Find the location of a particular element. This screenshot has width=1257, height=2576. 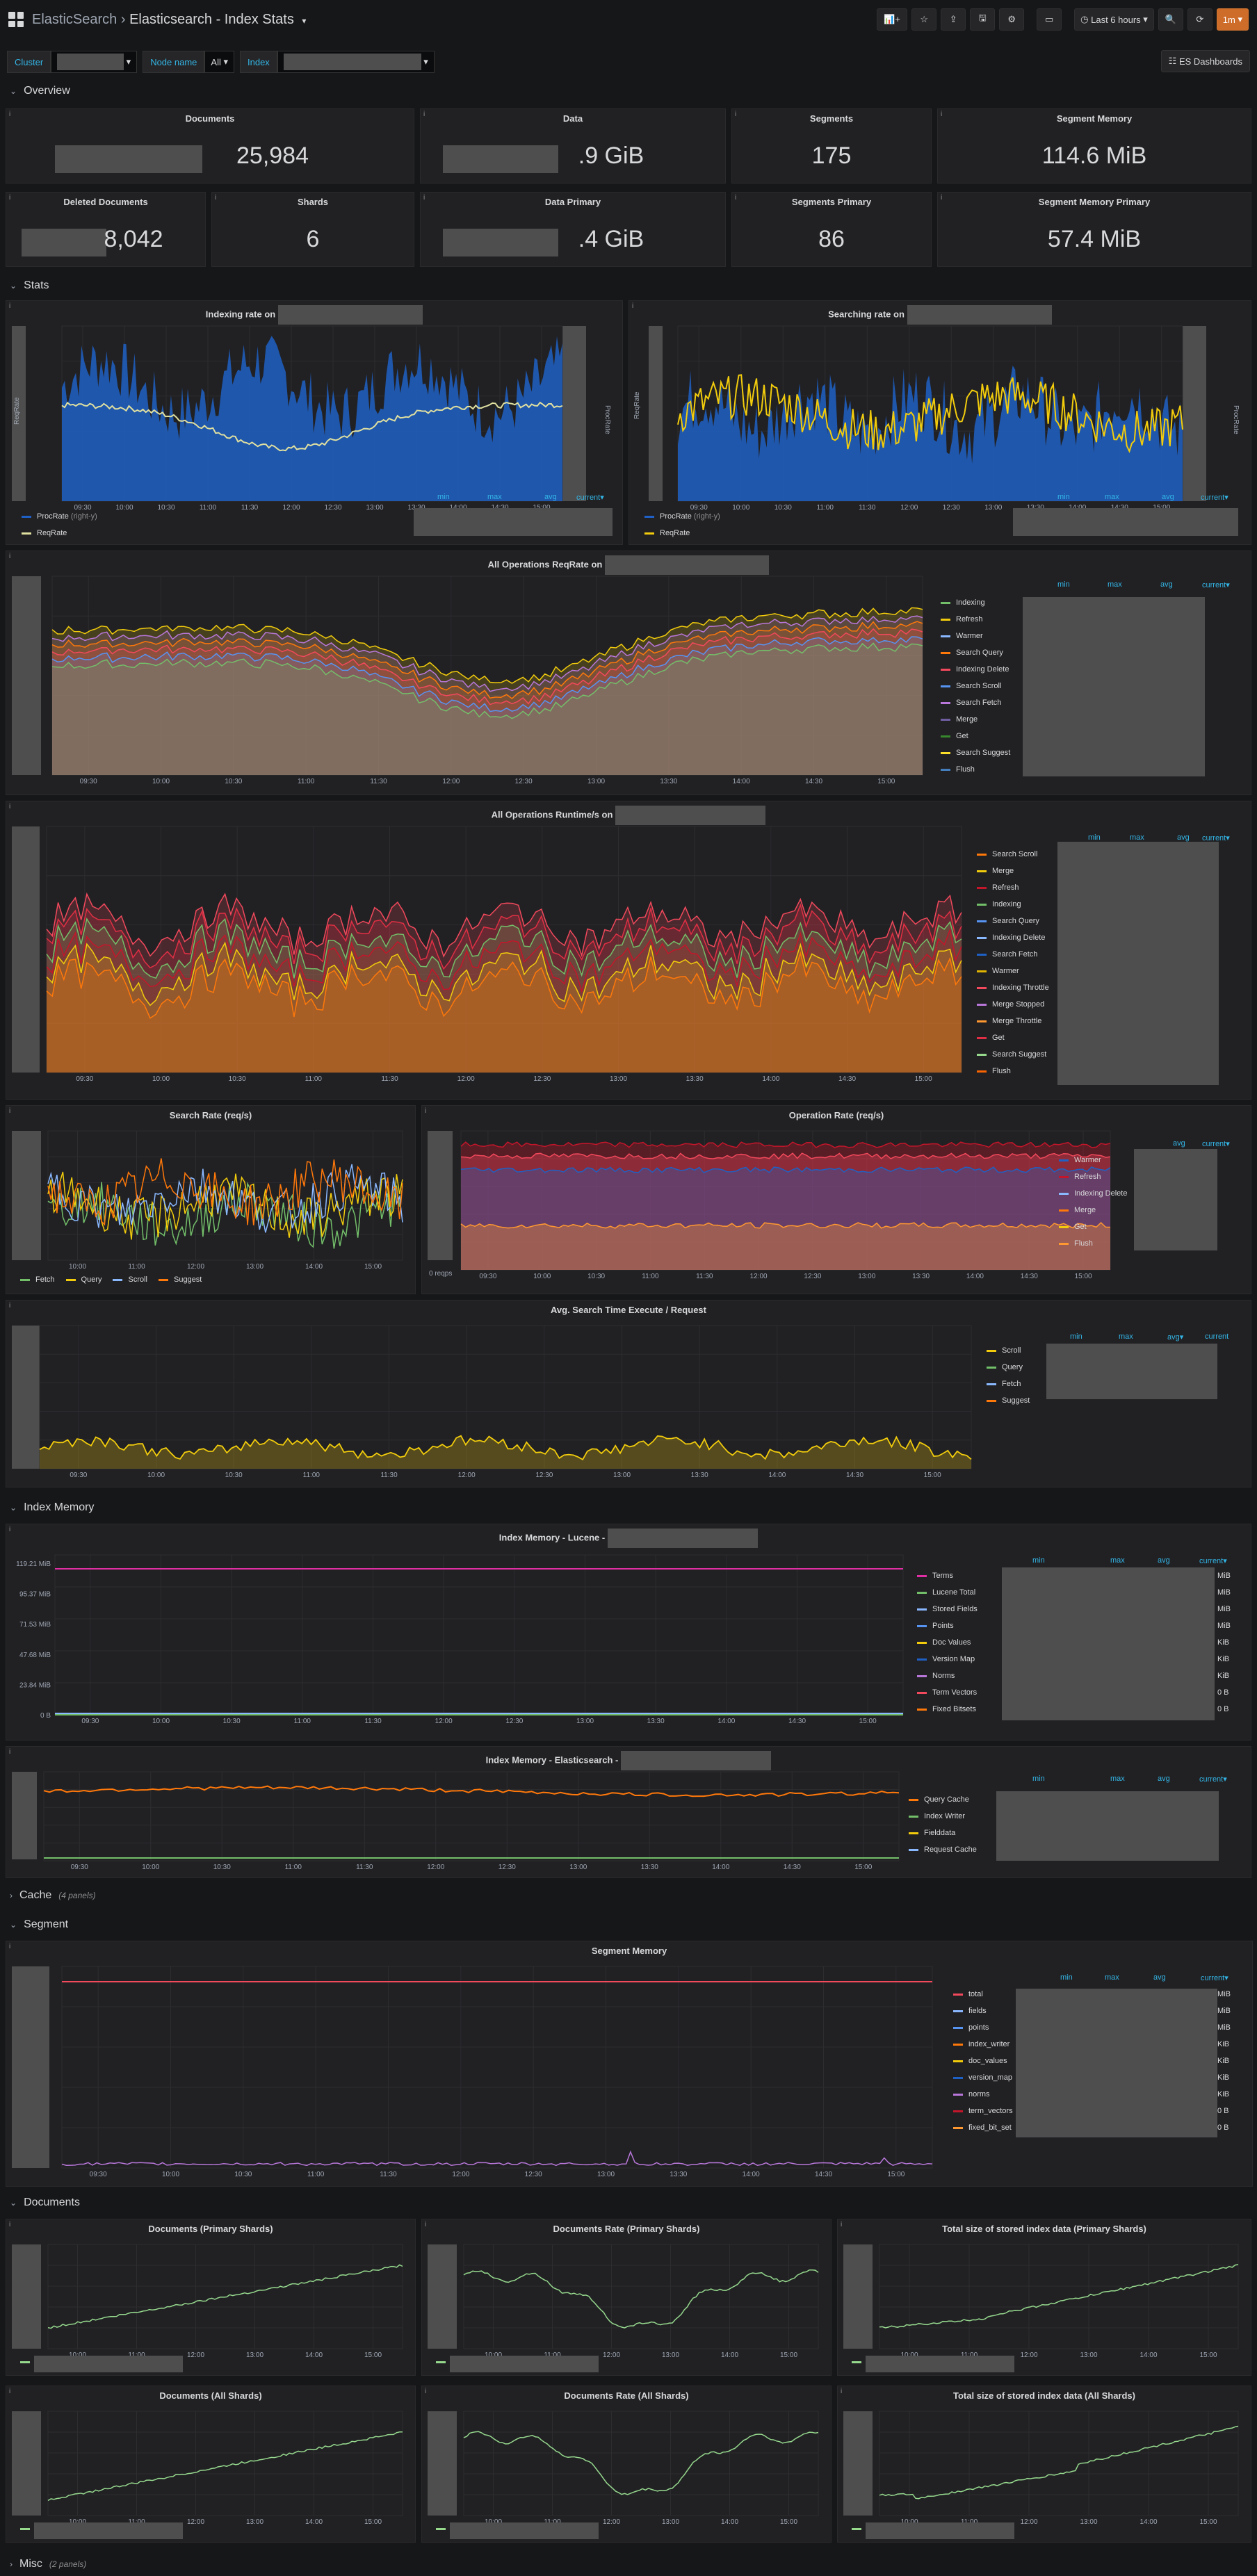

legend-item: Index Writer is located at coordinates (943, 1816).